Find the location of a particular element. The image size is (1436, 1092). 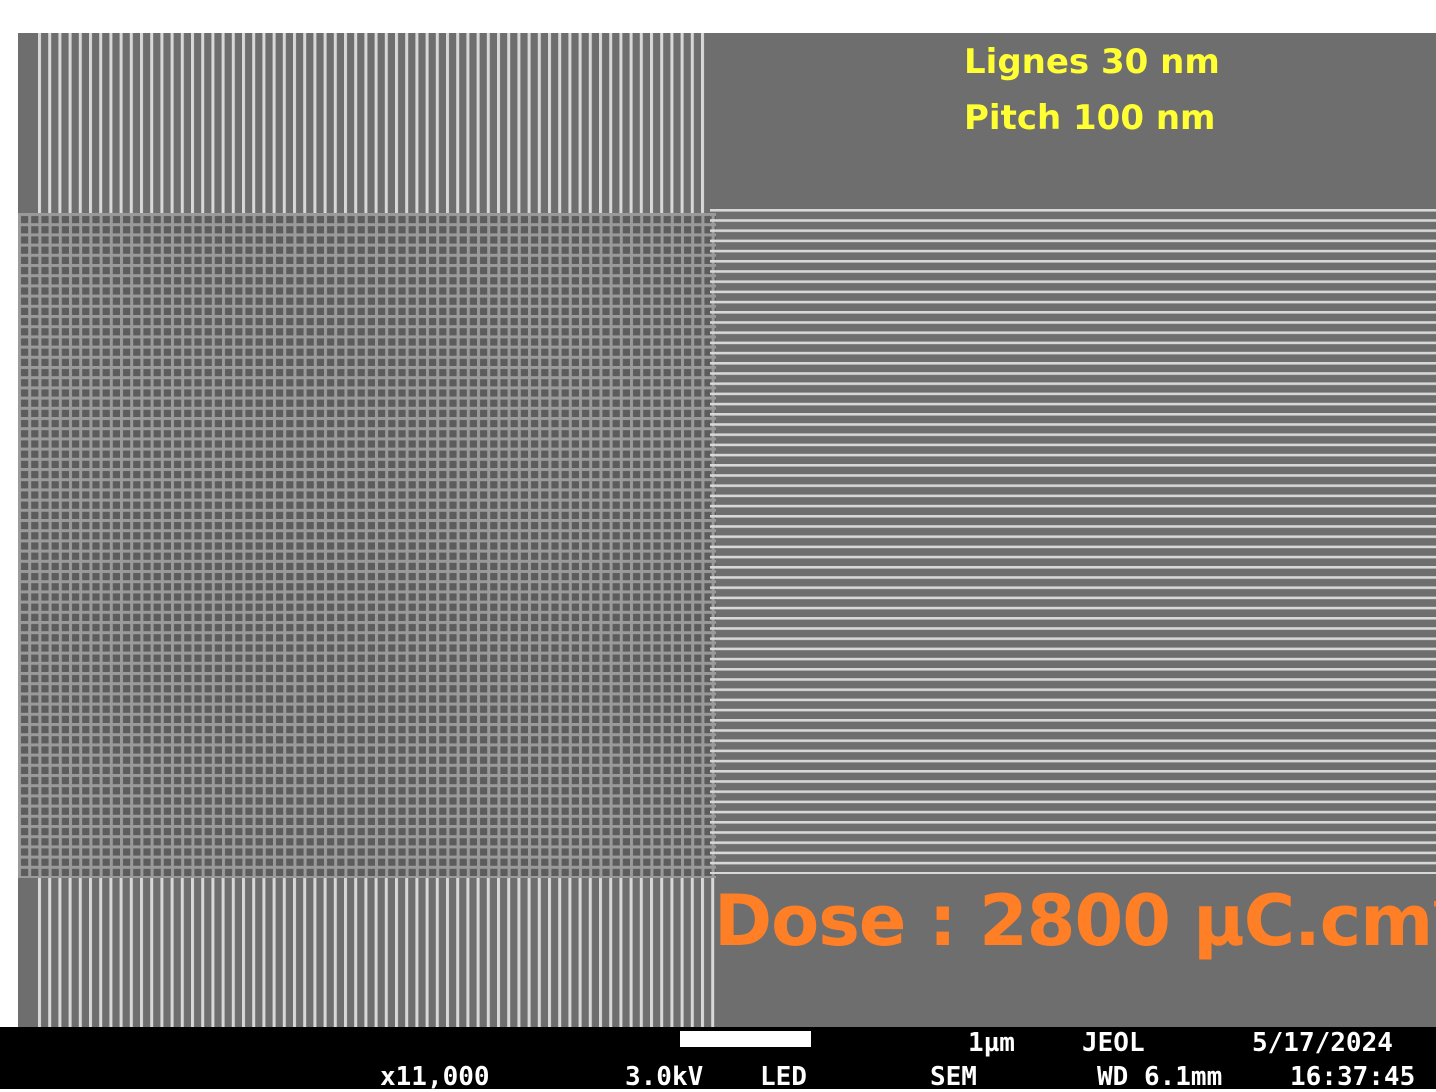

vertical-lines-bottom is located at coordinates (378, 952).